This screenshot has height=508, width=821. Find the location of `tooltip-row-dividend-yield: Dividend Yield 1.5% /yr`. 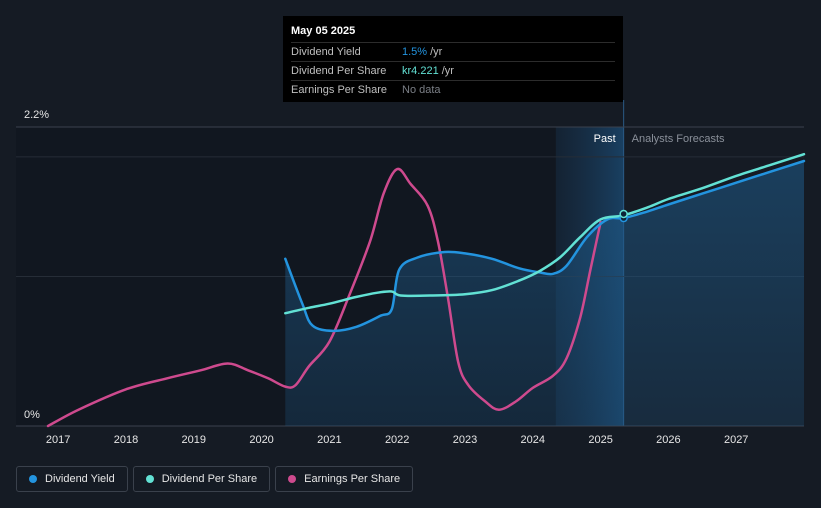

tooltip-row-dividend-yield: Dividend Yield 1.5% /yr is located at coordinates (453, 51).